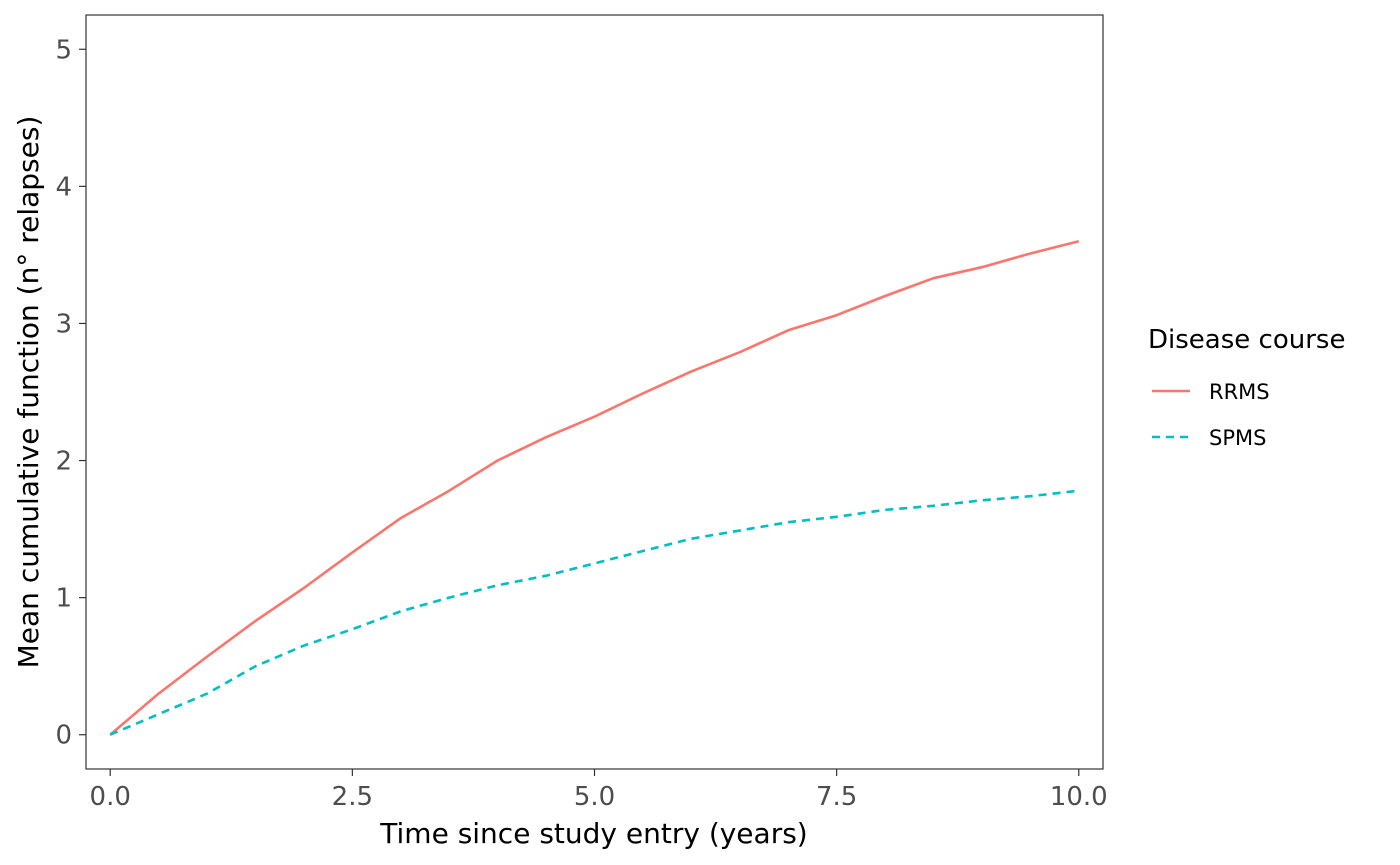 The image size is (1400, 865). Describe the element at coordinates (594, 797) in the screenshot. I see `x-tick-label: 5.0` at that location.